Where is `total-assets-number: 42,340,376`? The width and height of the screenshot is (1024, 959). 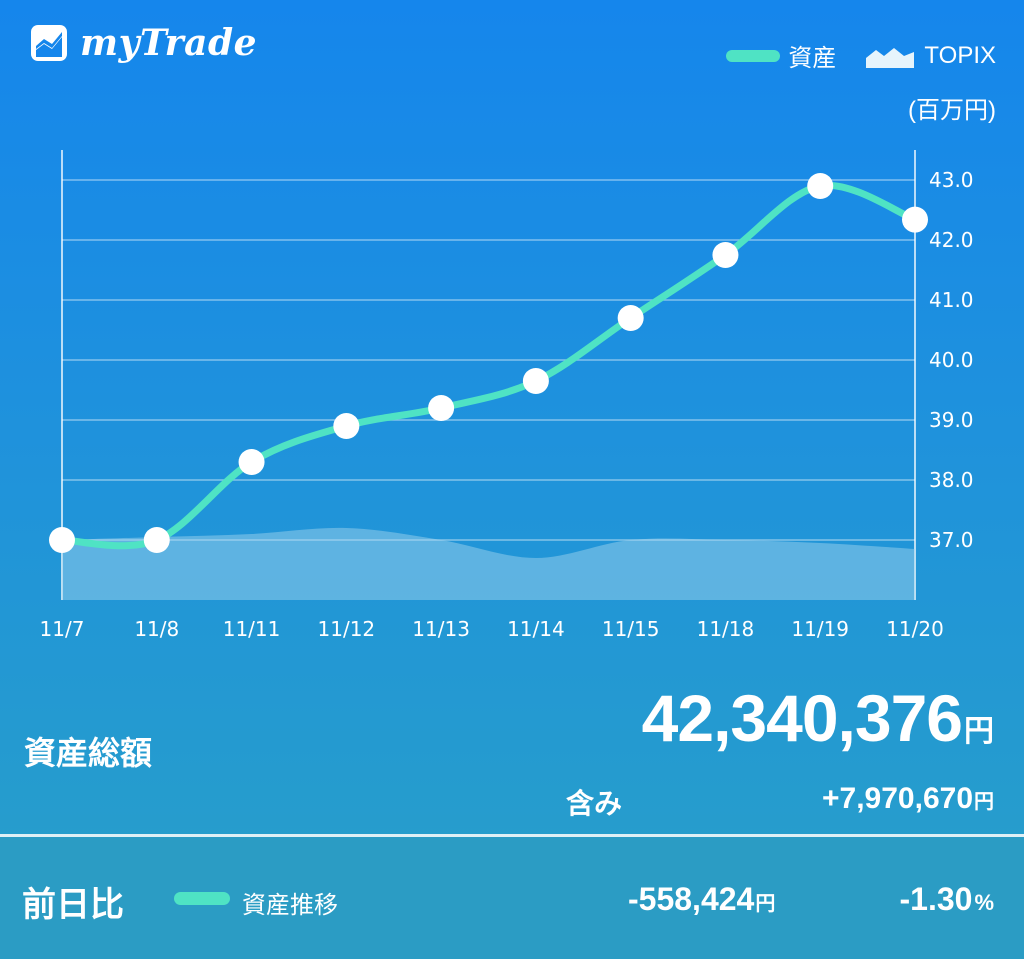
total-assets-number: 42,340,376 is located at coordinates (802, 718).